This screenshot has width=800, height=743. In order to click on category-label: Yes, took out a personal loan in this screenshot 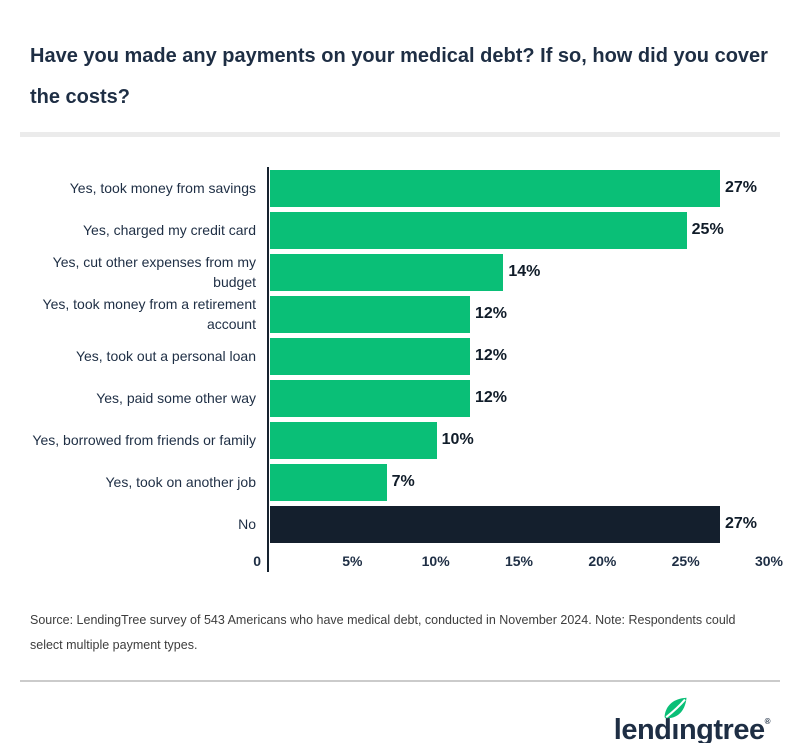, I will do `click(165, 355)`.